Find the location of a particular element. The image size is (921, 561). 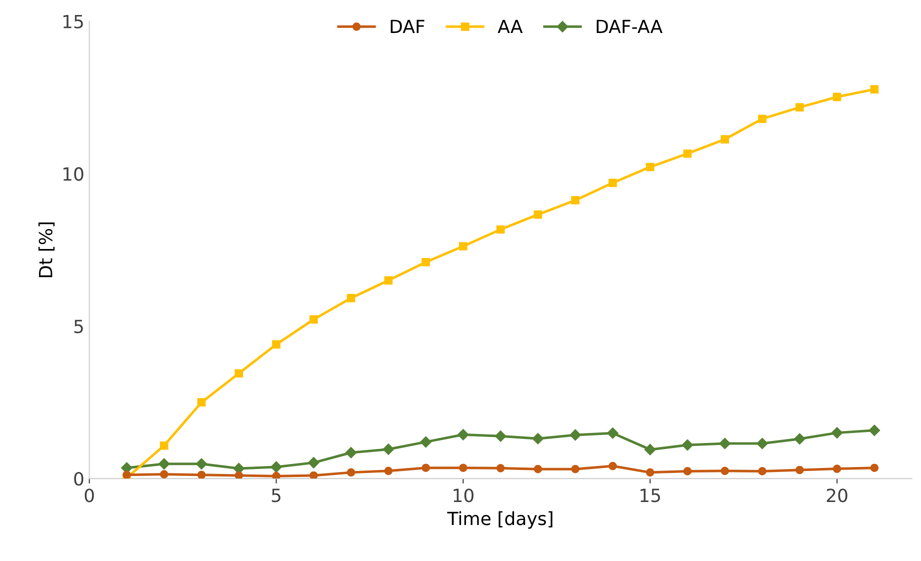

x-tick-label: 20 is located at coordinates (837, 495).